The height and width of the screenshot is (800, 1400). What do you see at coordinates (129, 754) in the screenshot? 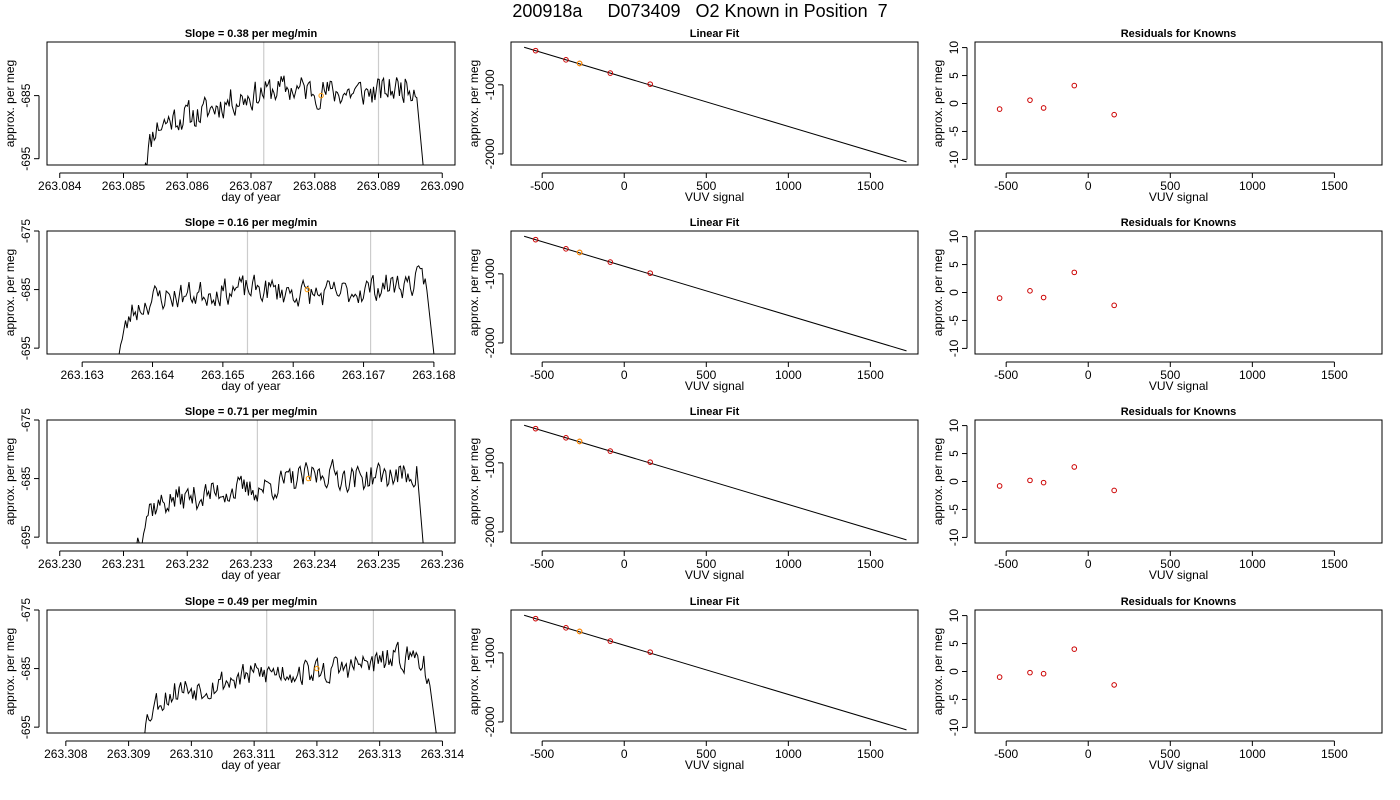
I see `x-tick-label: 263.309` at bounding box center [129, 754].